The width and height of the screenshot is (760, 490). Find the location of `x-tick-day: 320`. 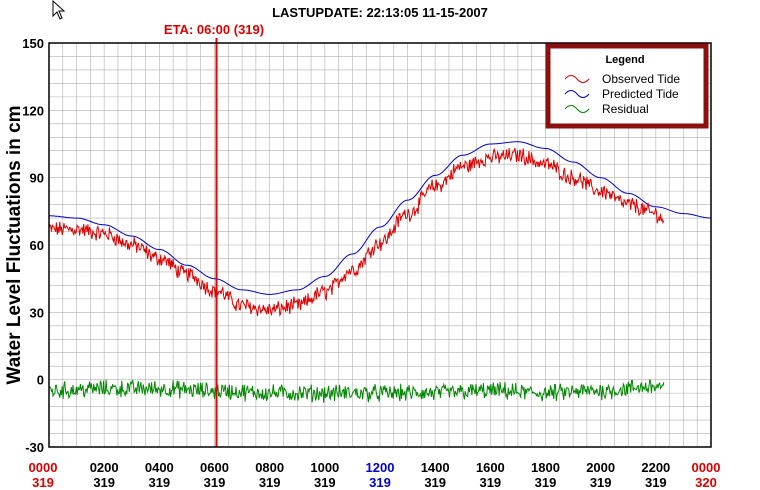

x-tick-day: 320 is located at coordinates (706, 482).